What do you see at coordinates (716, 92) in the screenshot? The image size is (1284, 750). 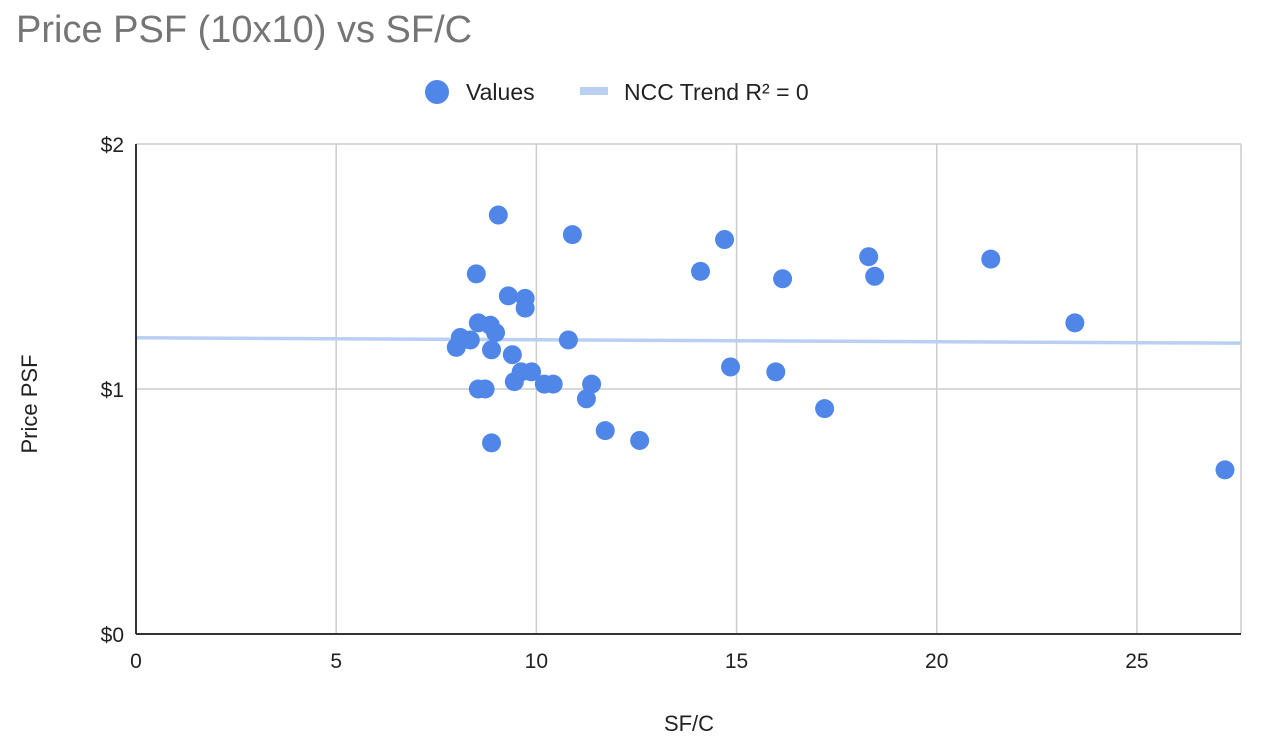 I see `legend-label-trend: NCC Trend R² = 0` at bounding box center [716, 92].